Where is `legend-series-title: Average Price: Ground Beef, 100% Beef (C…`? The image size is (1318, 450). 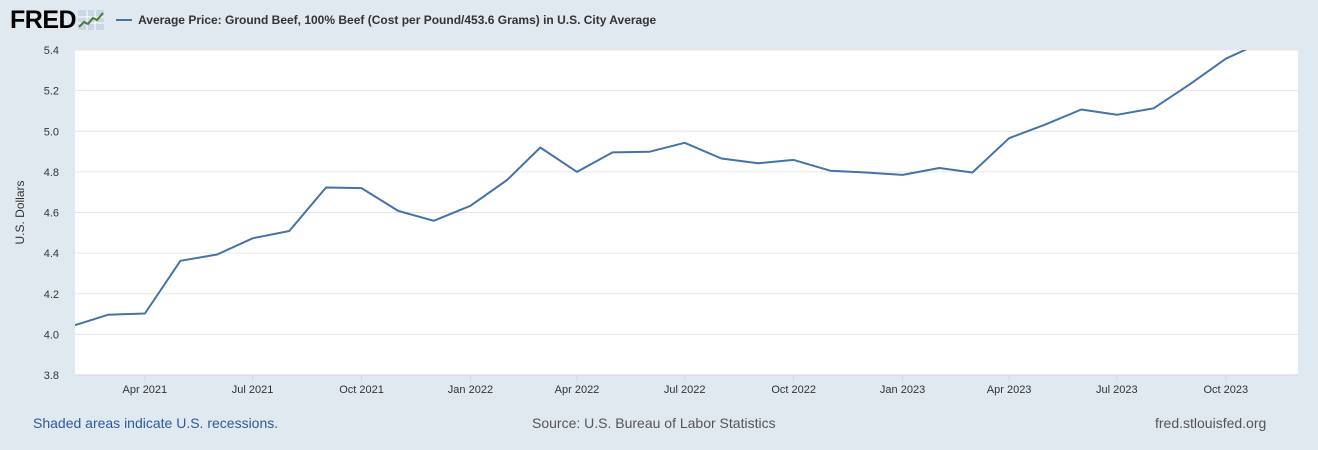
legend-series-title: Average Price: Ground Beef, 100% Beef (C… is located at coordinates (397, 20).